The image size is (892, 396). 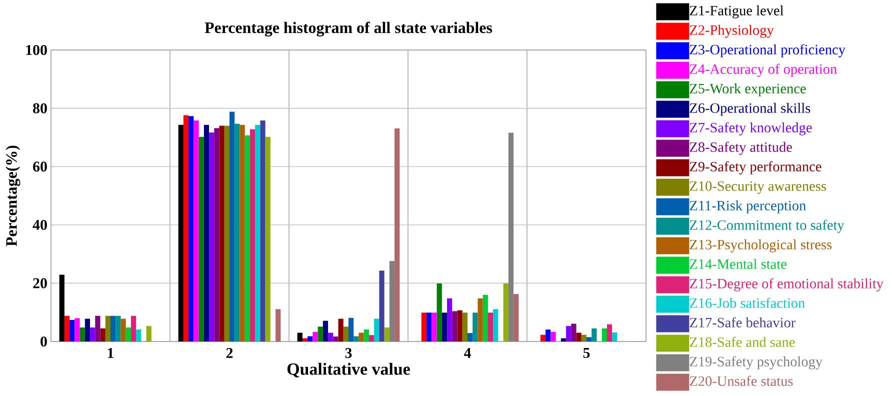 What do you see at coordinates (768, 51) in the screenshot?
I see `legend-label: Z3-Operational proficiency` at bounding box center [768, 51].